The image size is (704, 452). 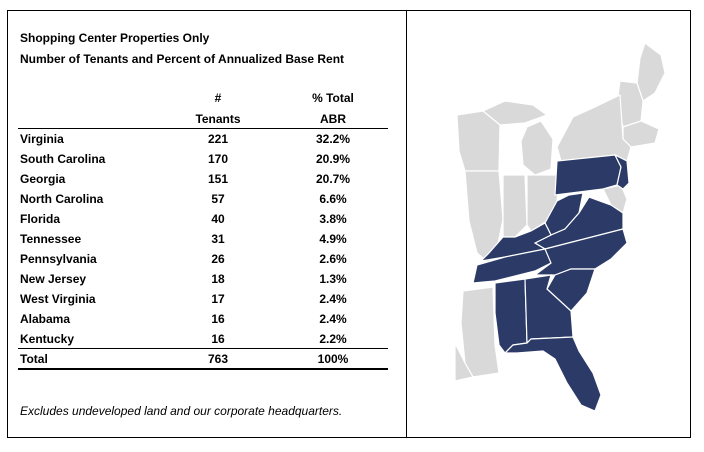 What do you see at coordinates (43, 179) in the screenshot?
I see `state-name: Georgia` at bounding box center [43, 179].